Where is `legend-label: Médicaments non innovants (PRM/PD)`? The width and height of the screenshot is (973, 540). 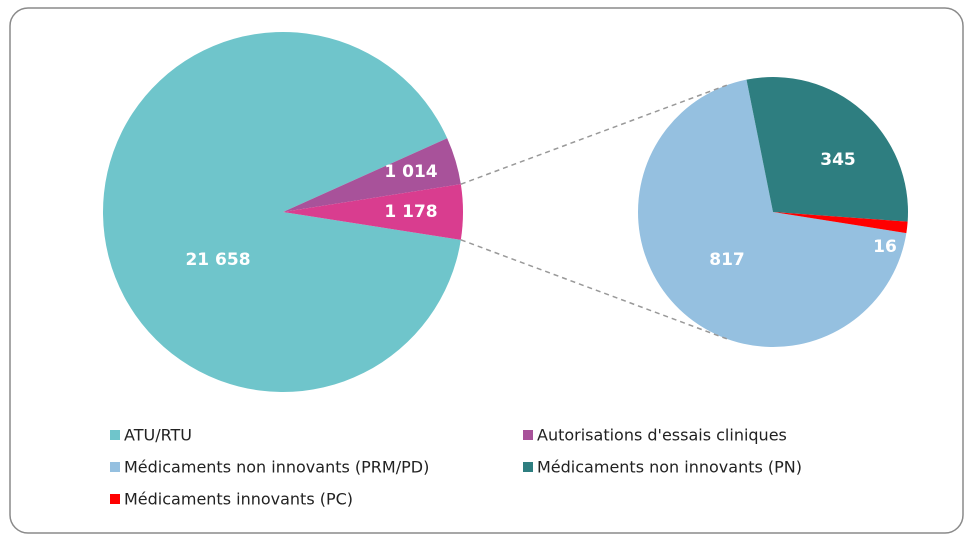
legend-label: Médicaments non innovants (PRM/PD) is located at coordinates (276, 467).